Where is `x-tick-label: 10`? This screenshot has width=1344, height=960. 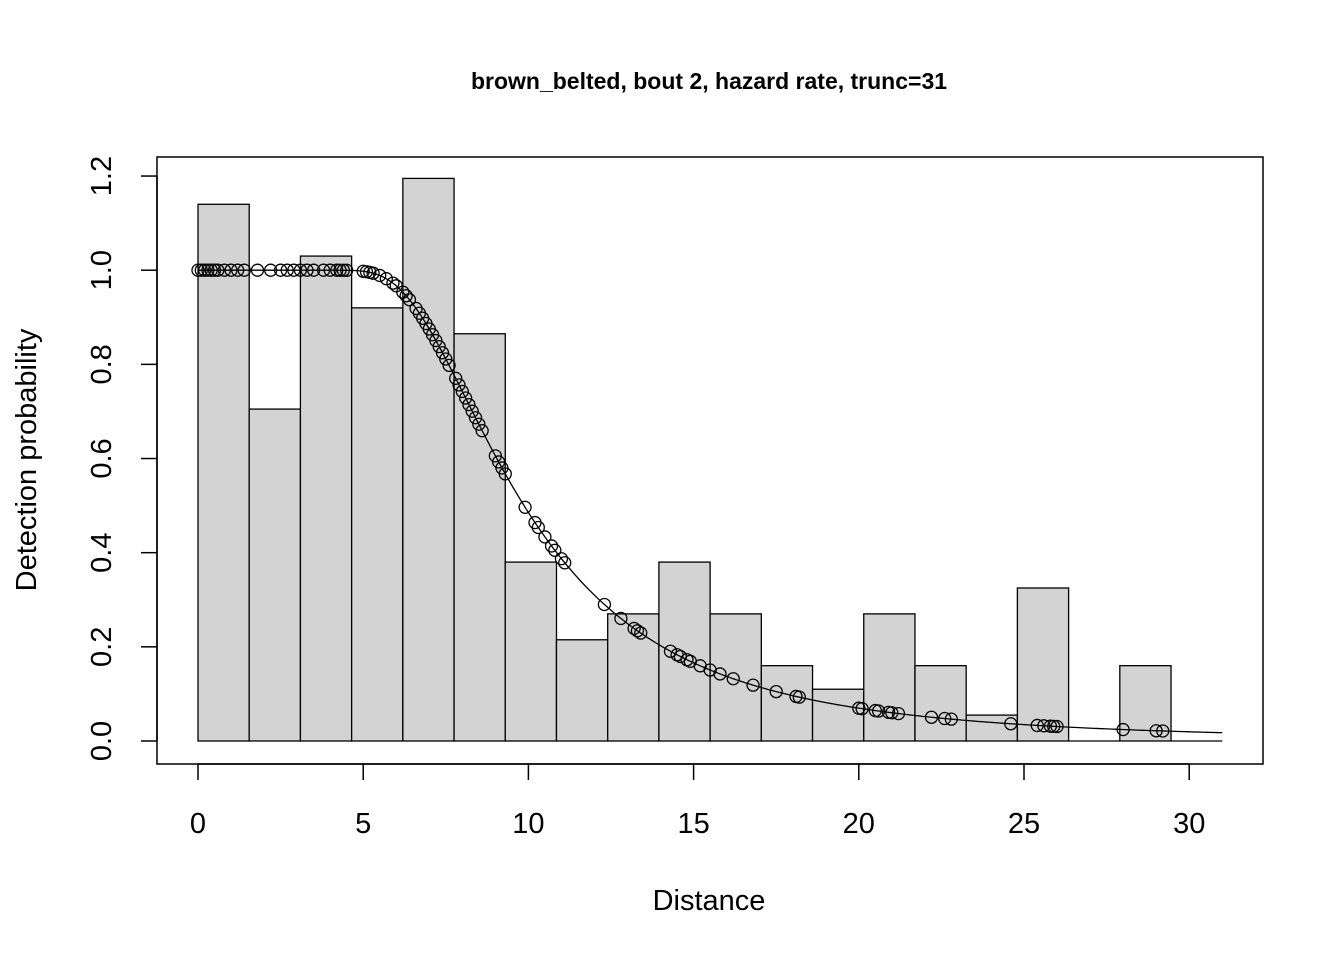
x-tick-label: 10 is located at coordinates (528, 824).